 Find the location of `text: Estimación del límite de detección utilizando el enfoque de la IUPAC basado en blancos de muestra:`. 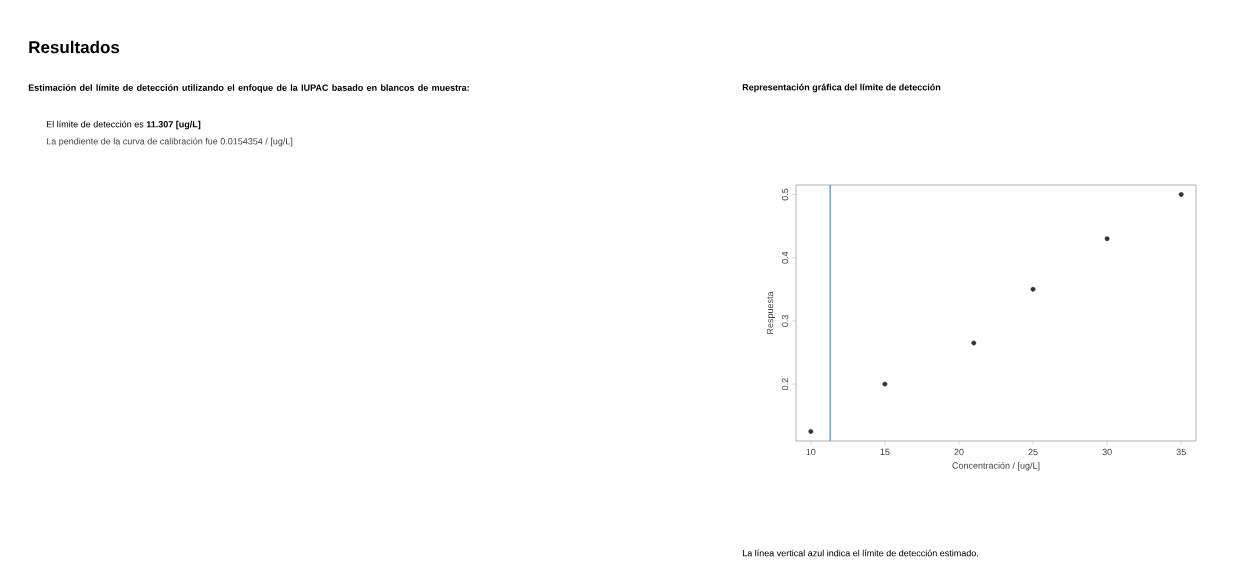

text: Estimación del límite de detección utilizando el enfoque de la IUPAC basado en blancos de muestra: is located at coordinates (248, 88).